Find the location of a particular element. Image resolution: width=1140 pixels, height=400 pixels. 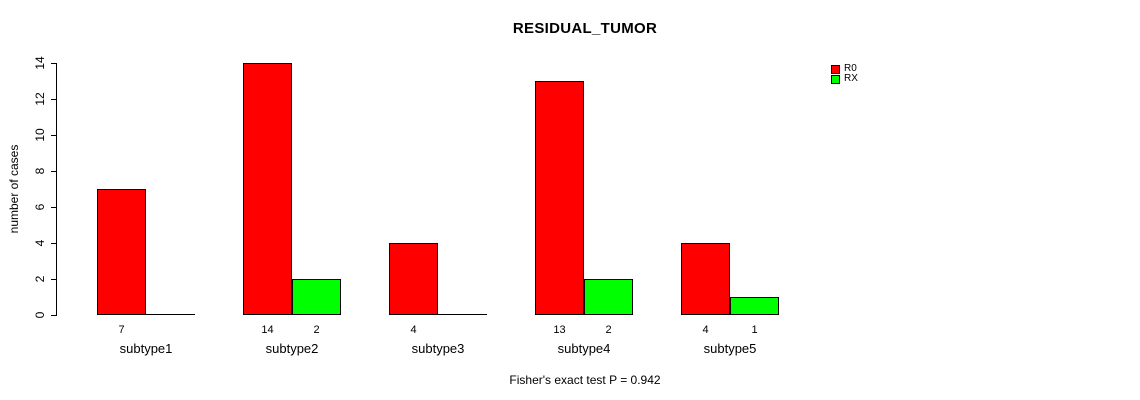

y-tick-label: 8 is located at coordinates (40, 171).